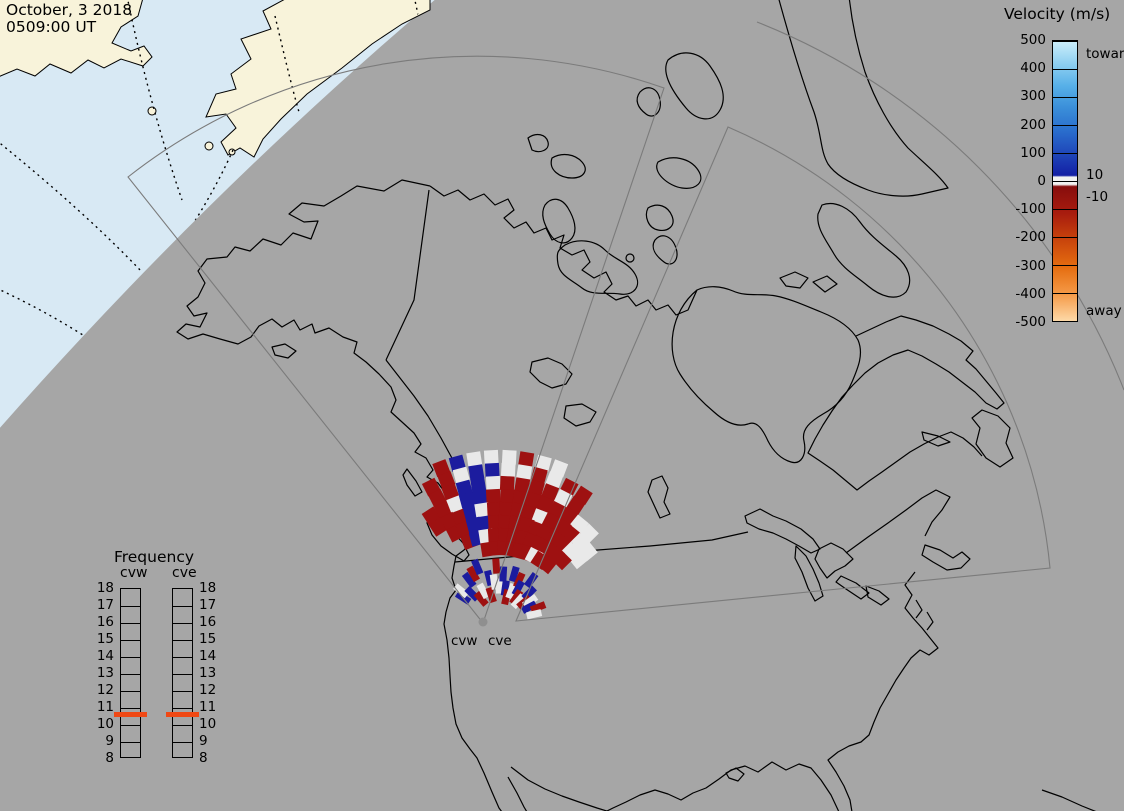 This screenshot has width=1124, height=811. I want to click on frequency-legend-title: Frequency, so click(154, 557).